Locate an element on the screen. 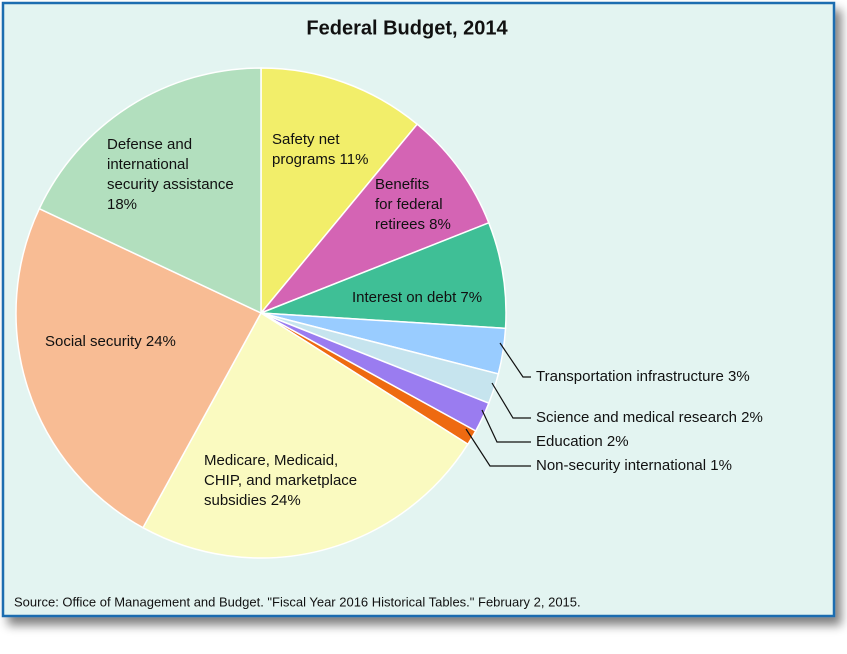 The image size is (847, 654). slice-label: Education 2% is located at coordinates (582, 441).